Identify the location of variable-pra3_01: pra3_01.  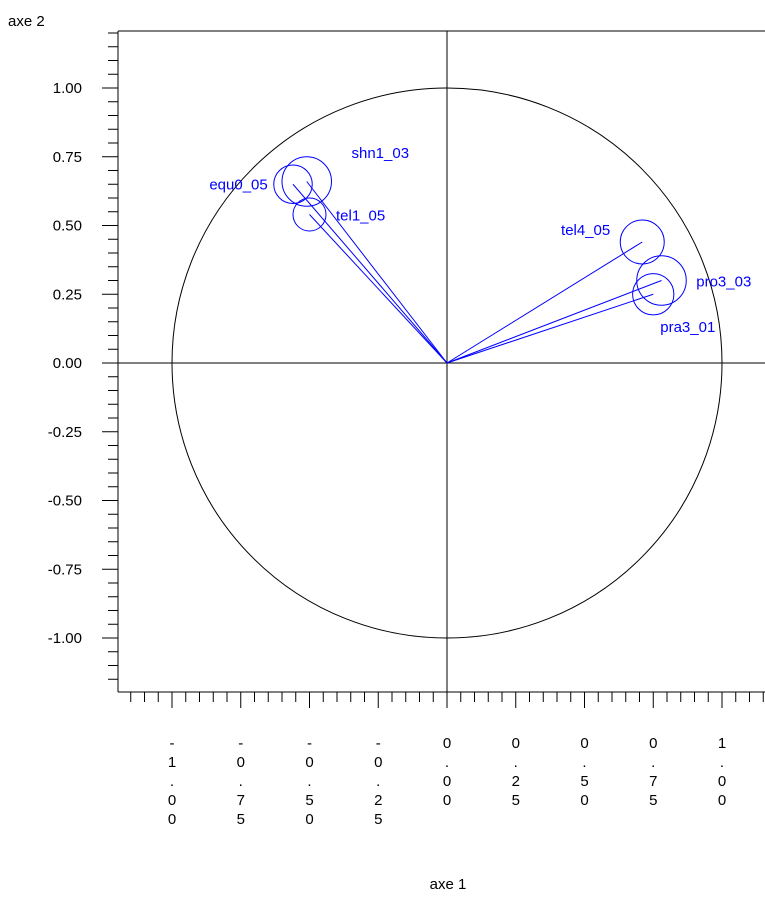
(580, 318).